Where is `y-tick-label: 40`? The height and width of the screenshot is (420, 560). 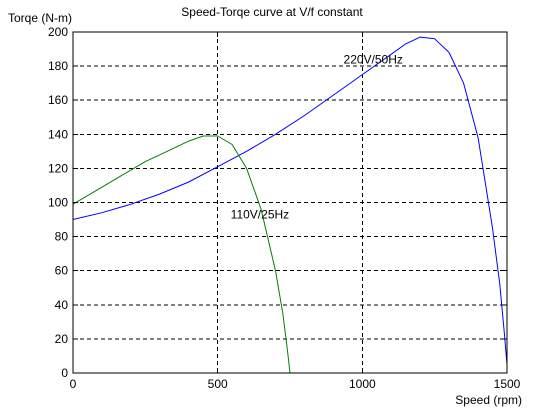
y-tick-label: 40 is located at coordinates (62, 305).